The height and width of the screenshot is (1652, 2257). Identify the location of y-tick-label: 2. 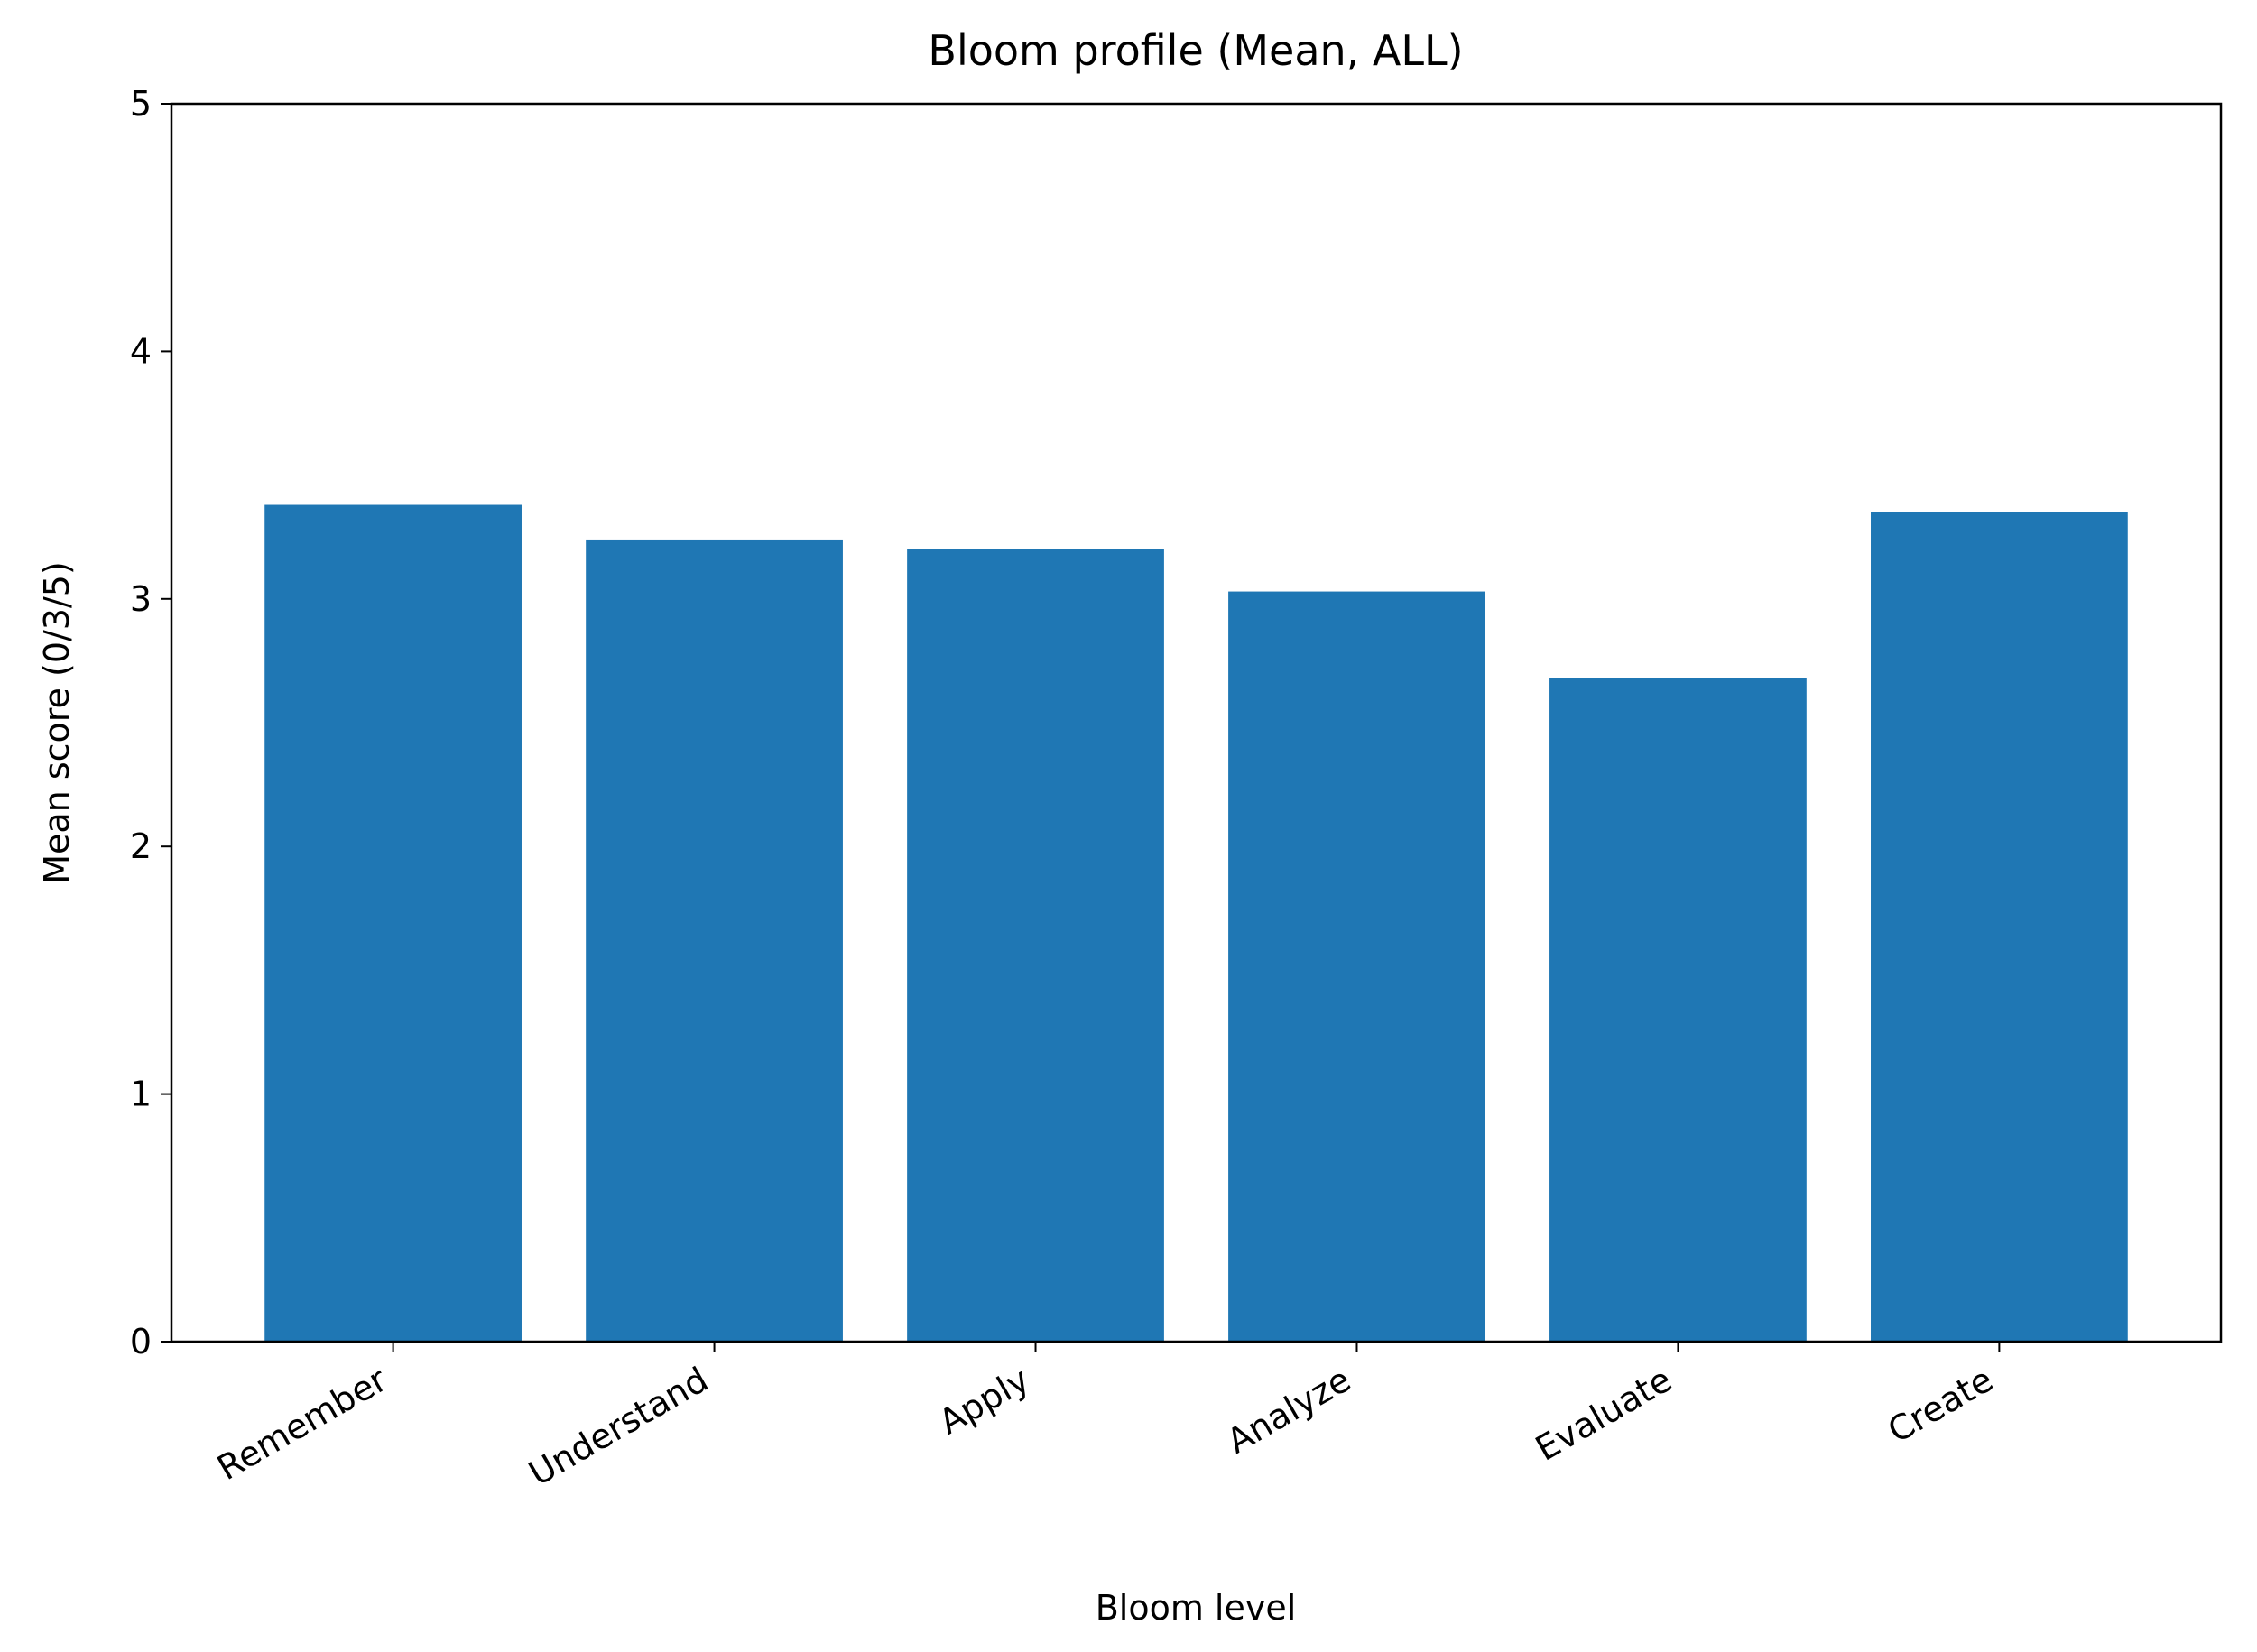
(141, 846).